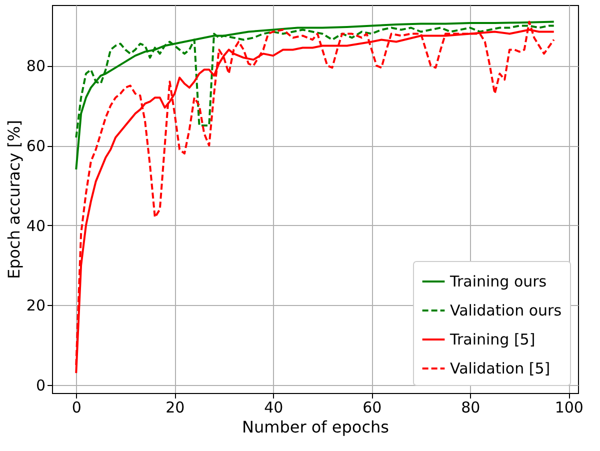 The height and width of the screenshot is (451, 600). Describe the element at coordinates (315, 427) in the screenshot. I see `x-axis-title: Number of epochs` at that location.